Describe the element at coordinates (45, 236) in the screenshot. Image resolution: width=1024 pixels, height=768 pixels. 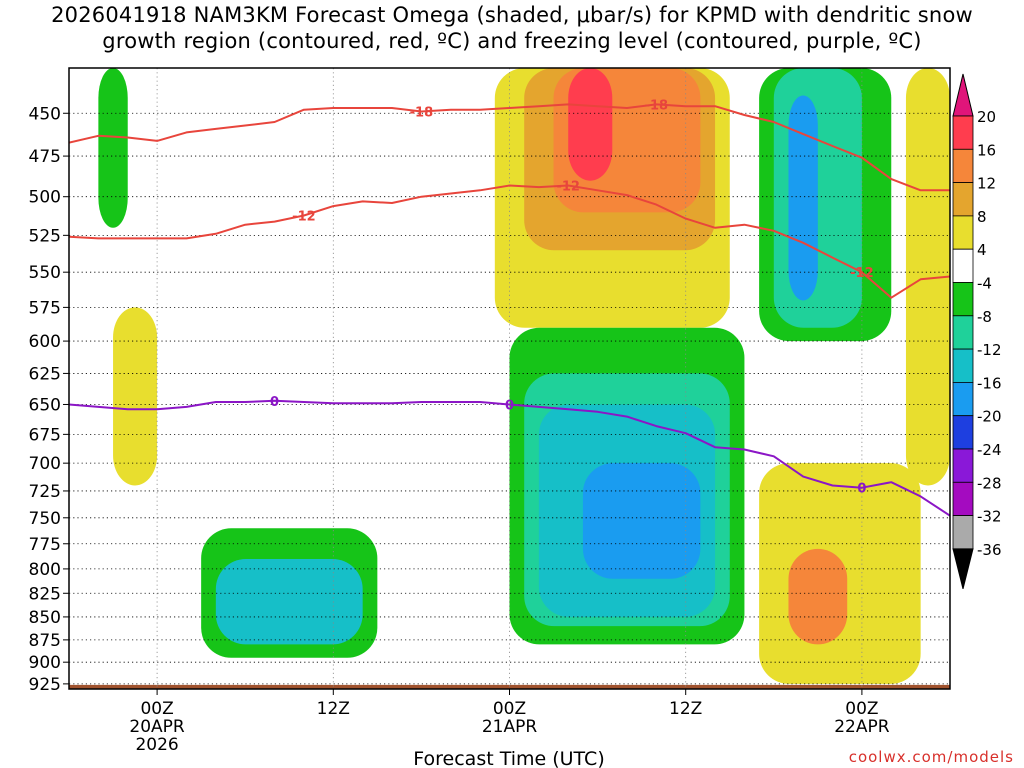
I see `y-tick-label-525: 525` at that location.